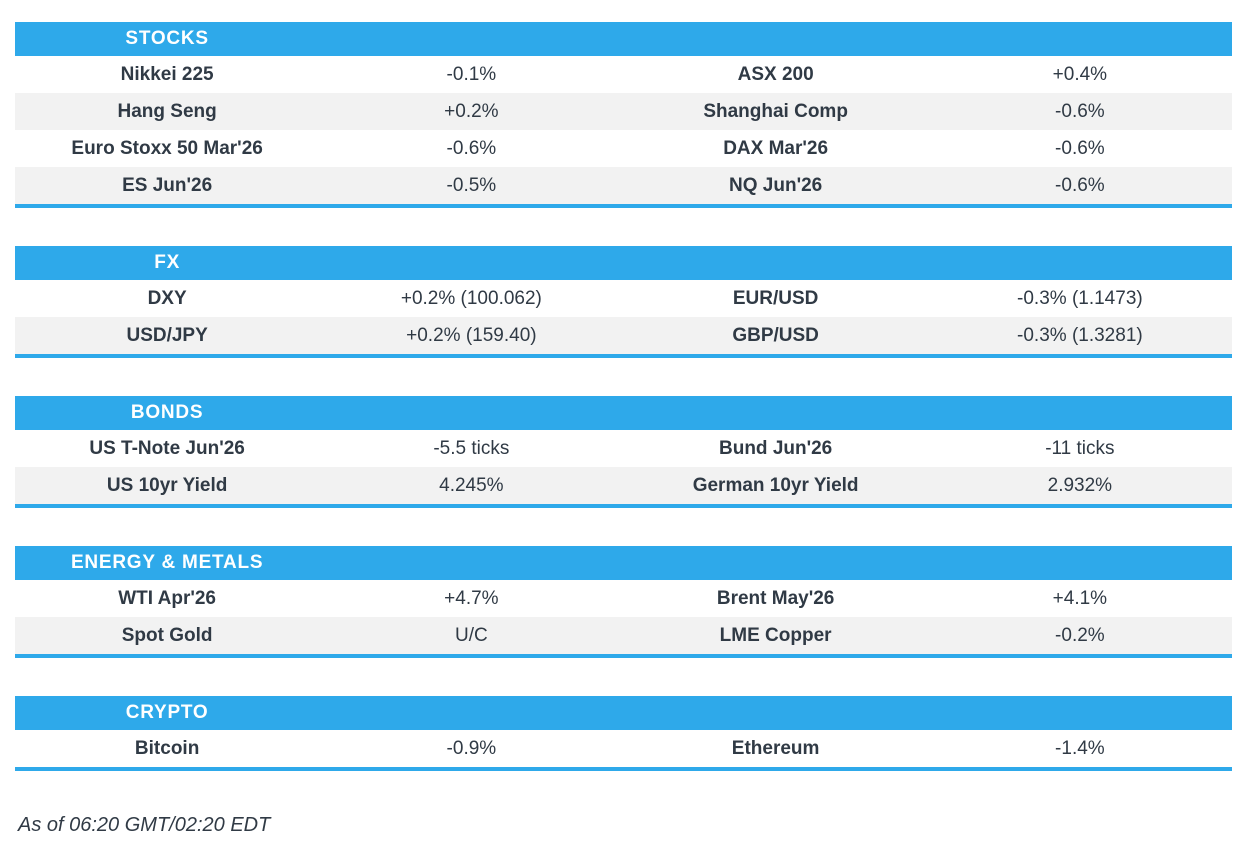 The width and height of the screenshot is (1260, 855). Describe the element at coordinates (623, 713) in the screenshot. I see `section-header-crypto: CRYPTO` at that location.